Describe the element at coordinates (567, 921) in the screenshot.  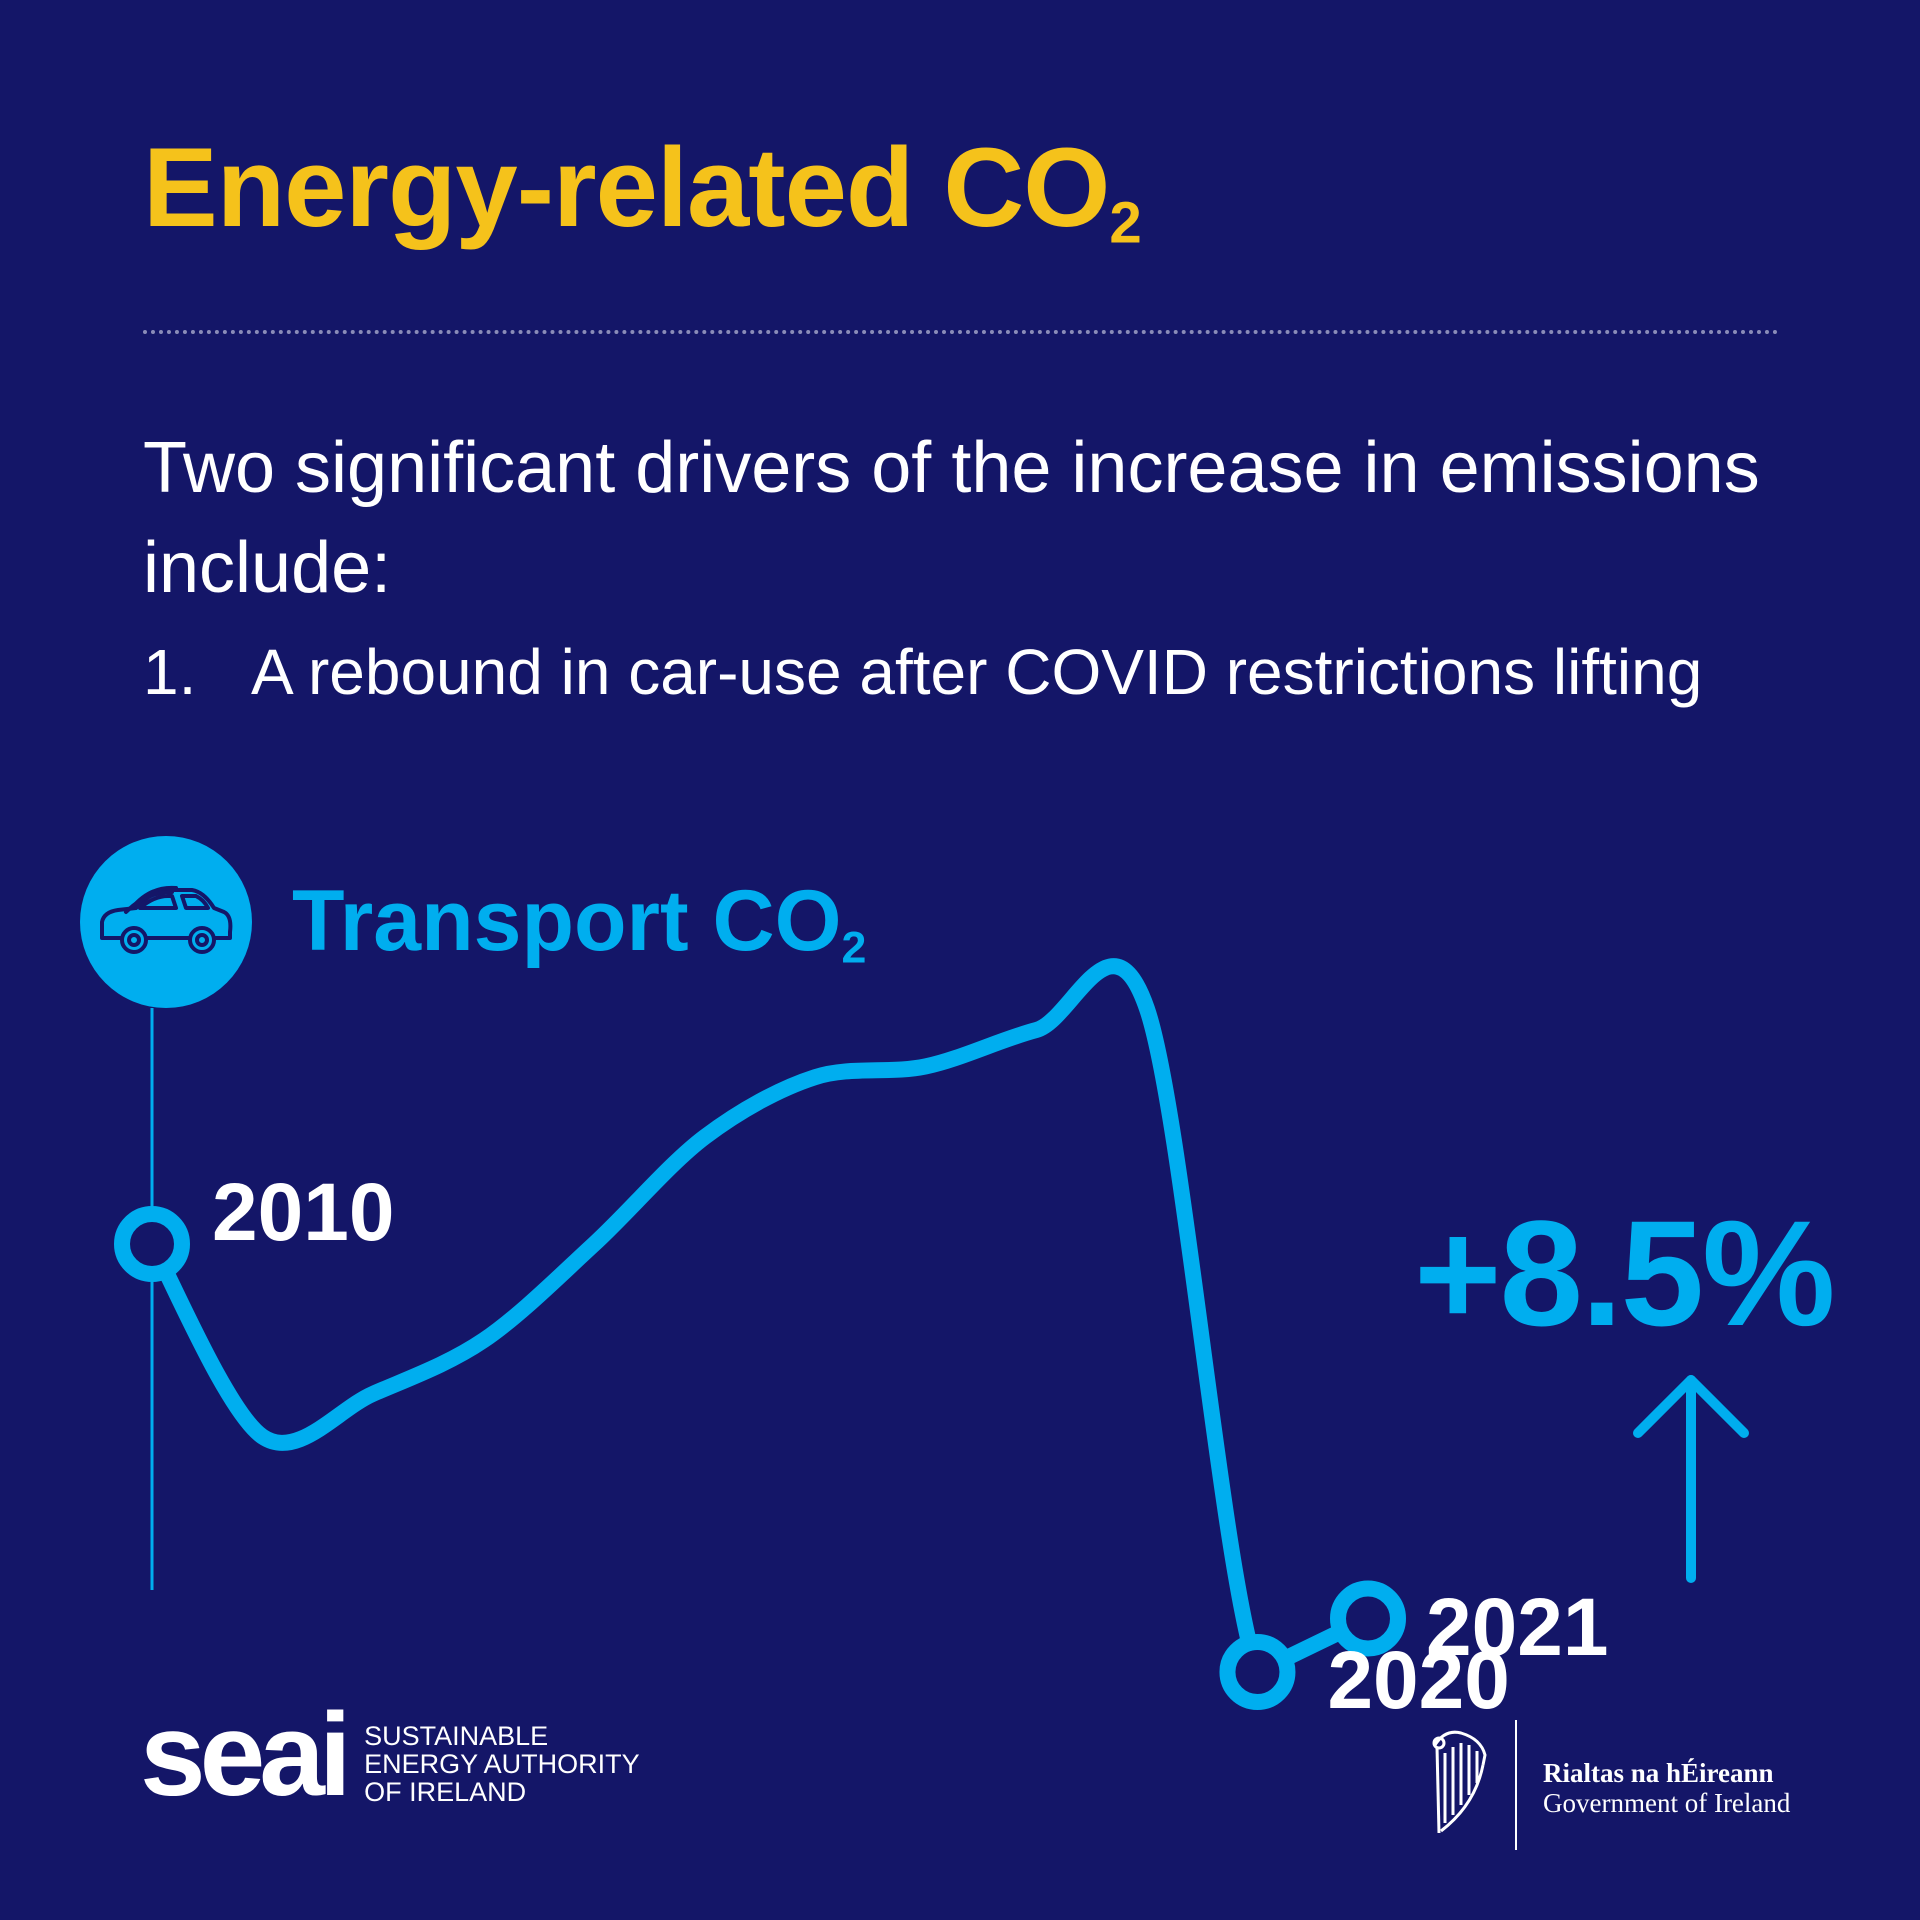
I see `chart-title-main: Transport CO` at that location.